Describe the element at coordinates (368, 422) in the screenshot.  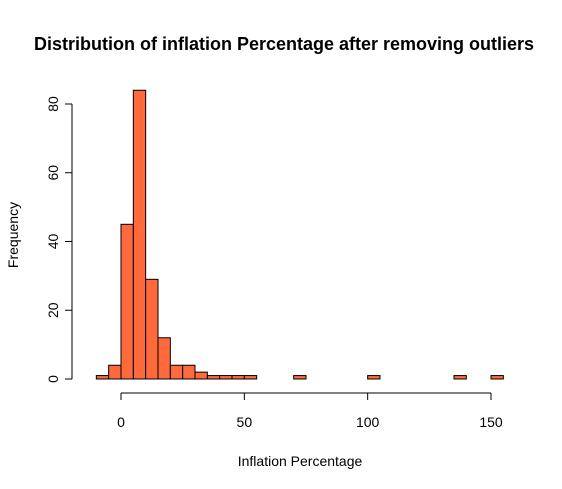
I see `x-tick-label: 100` at that location.